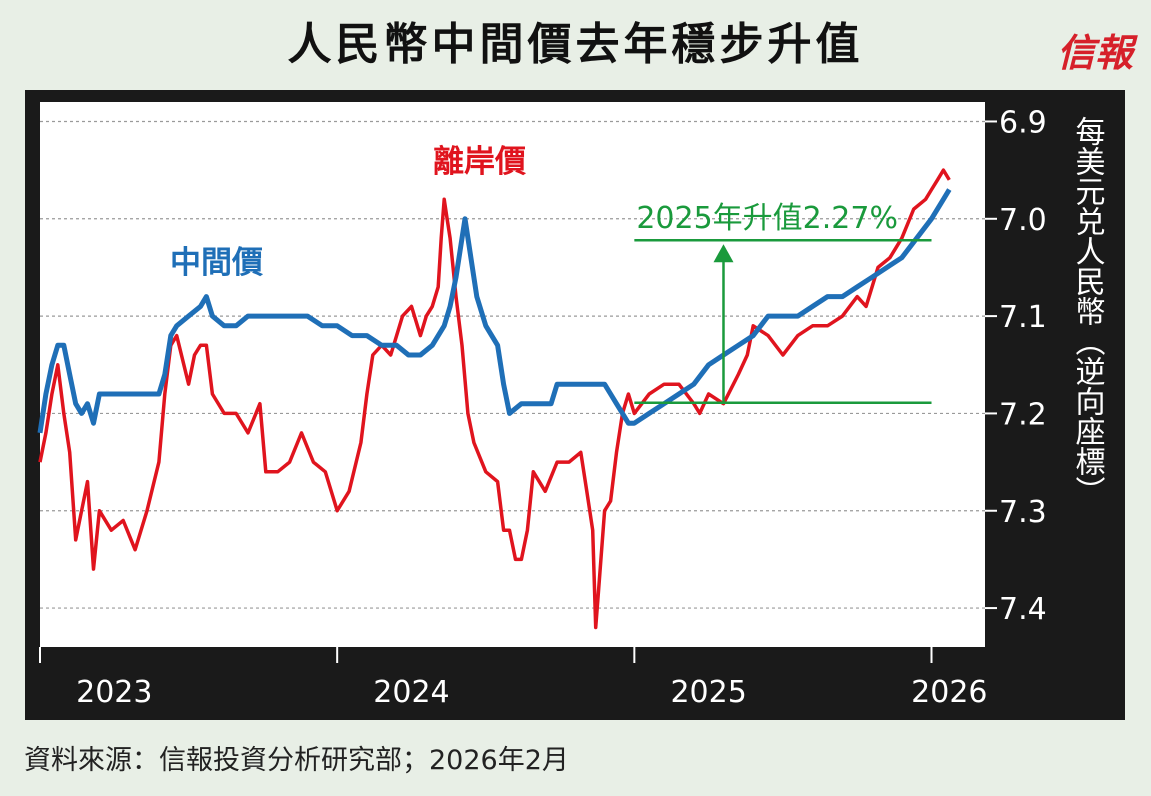 The width and height of the screenshot is (1151, 796). I want to click on annotation: 2025年升值2.27%, so click(783, 302).